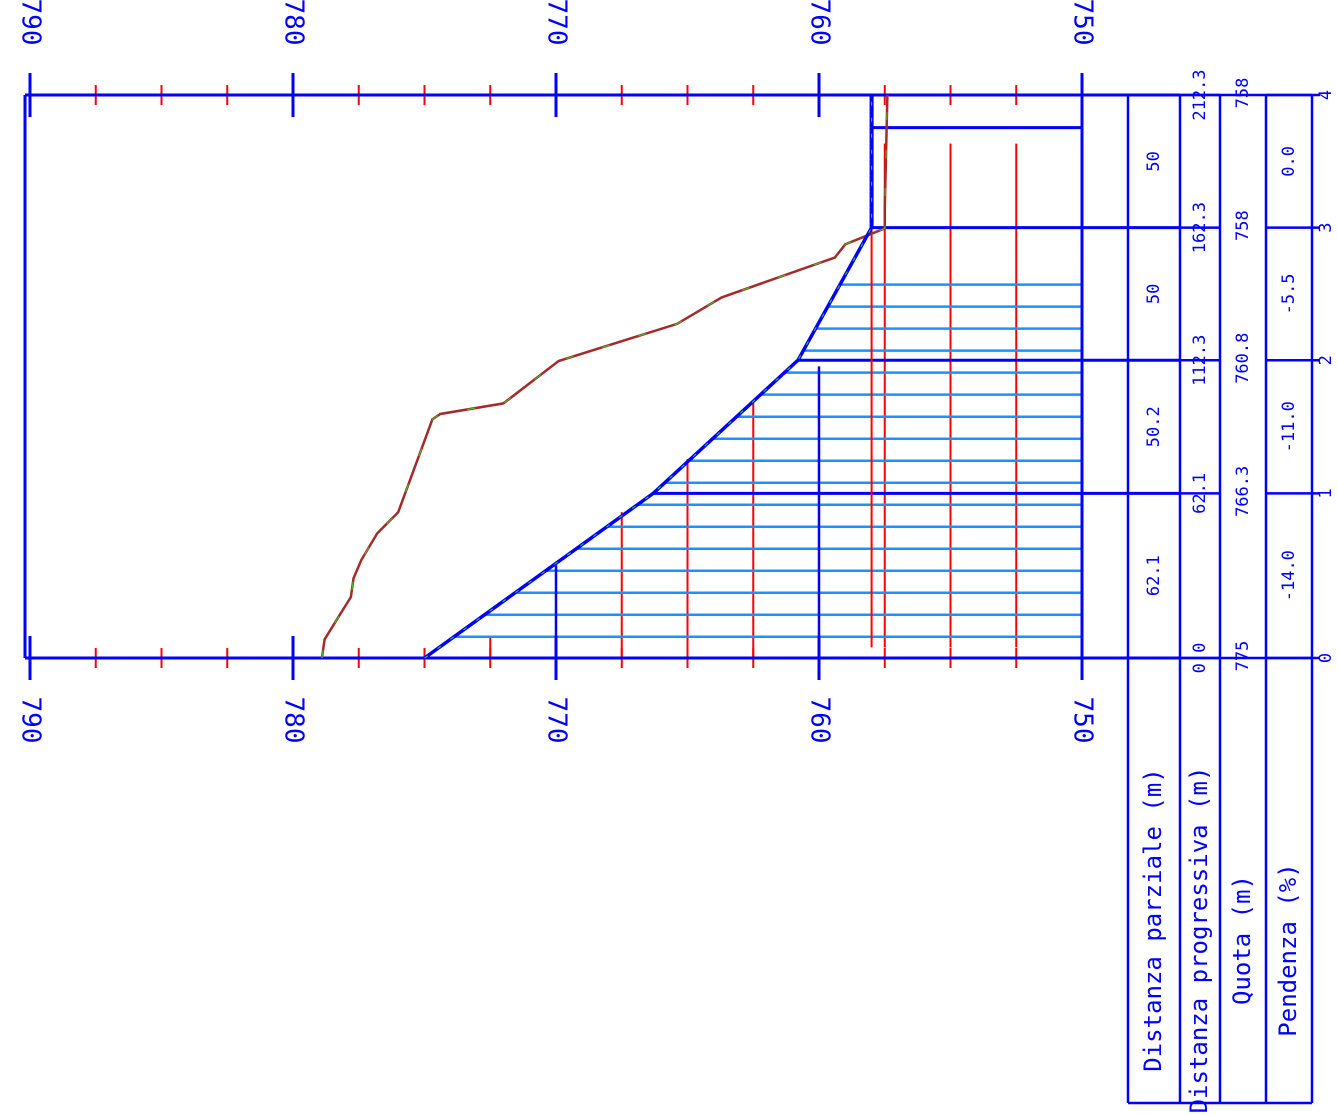  I want to click on progressive-value: 112.3, so click(1200, 360).